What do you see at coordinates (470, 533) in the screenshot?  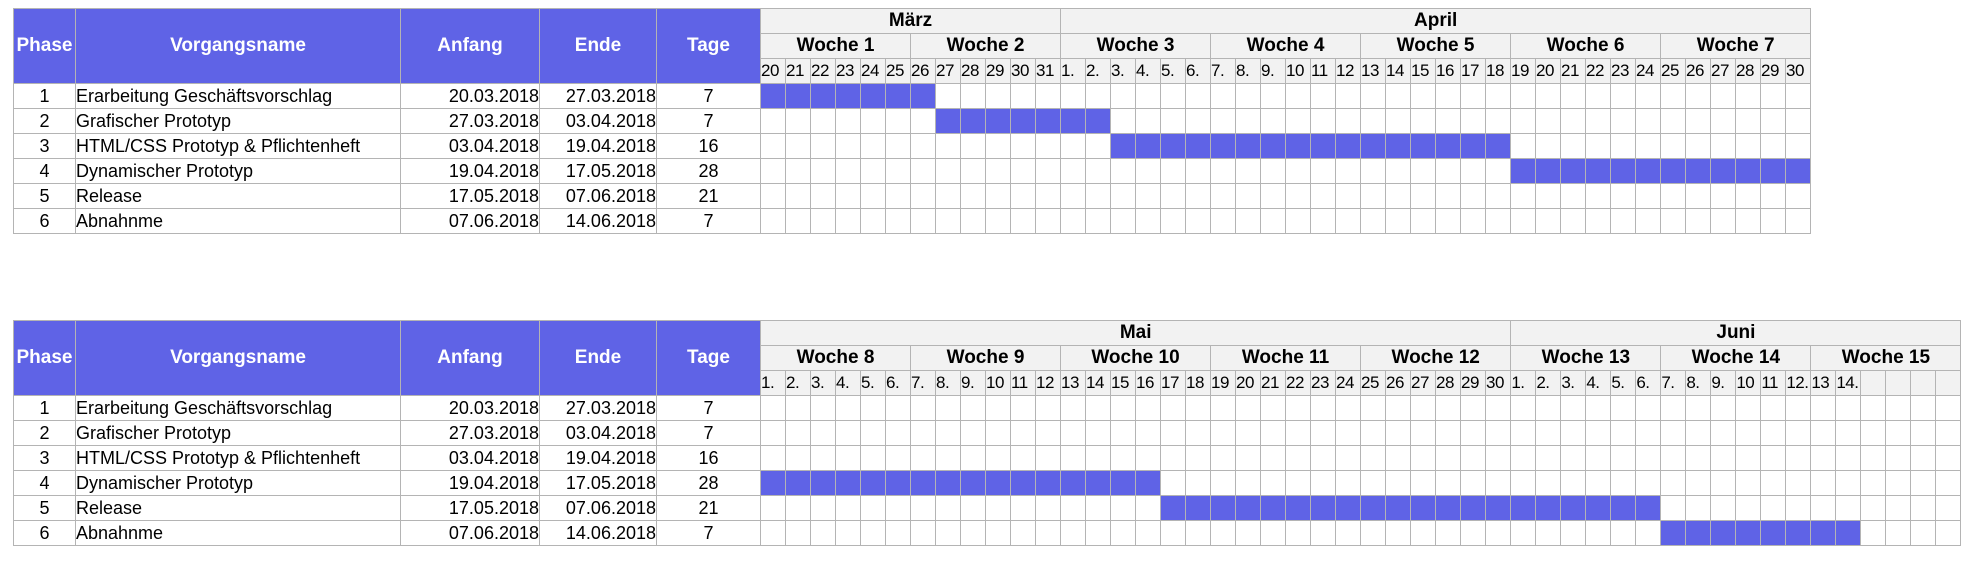 I see `task-start: 07.06.2018` at bounding box center [470, 533].